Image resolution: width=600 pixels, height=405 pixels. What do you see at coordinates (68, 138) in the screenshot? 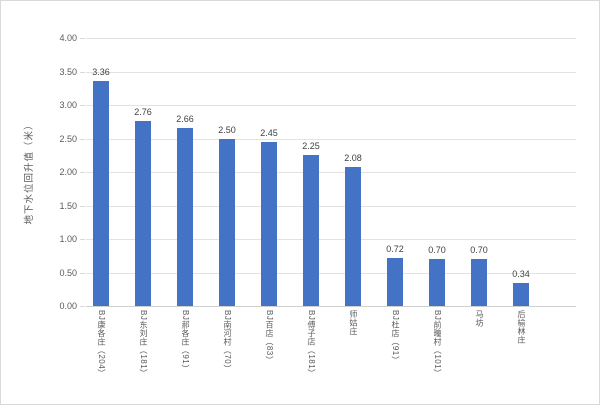
I see `y-tick-label: 2.50` at bounding box center [68, 138].